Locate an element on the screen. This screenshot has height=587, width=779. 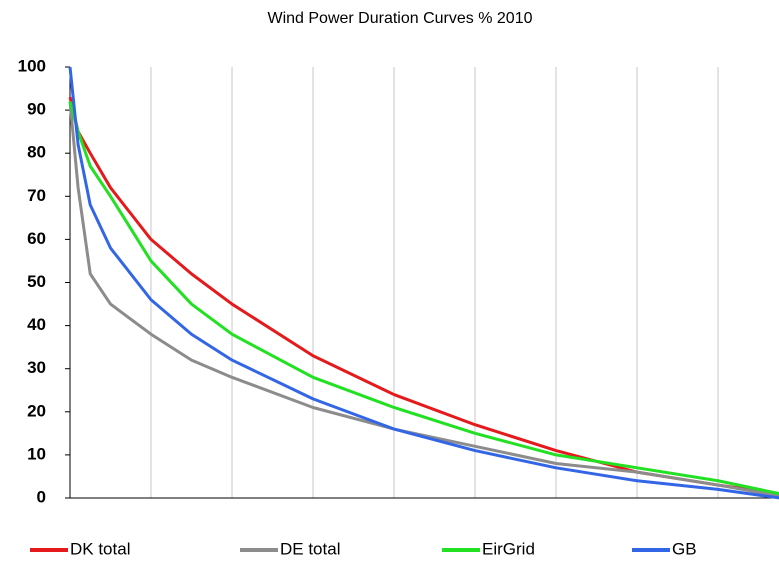
legend-label: DK total is located at coordinates (100, 548).